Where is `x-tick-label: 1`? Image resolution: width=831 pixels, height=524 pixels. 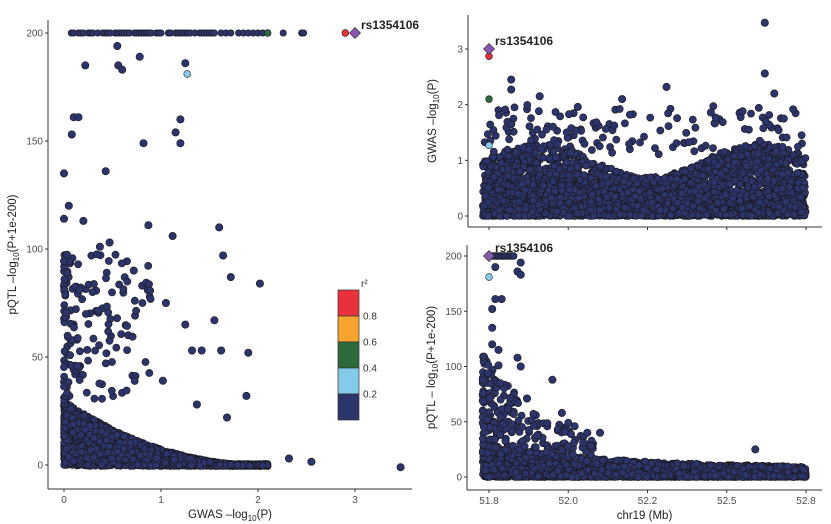
x-tick-label: 1 is located at coordinates (161, 500).